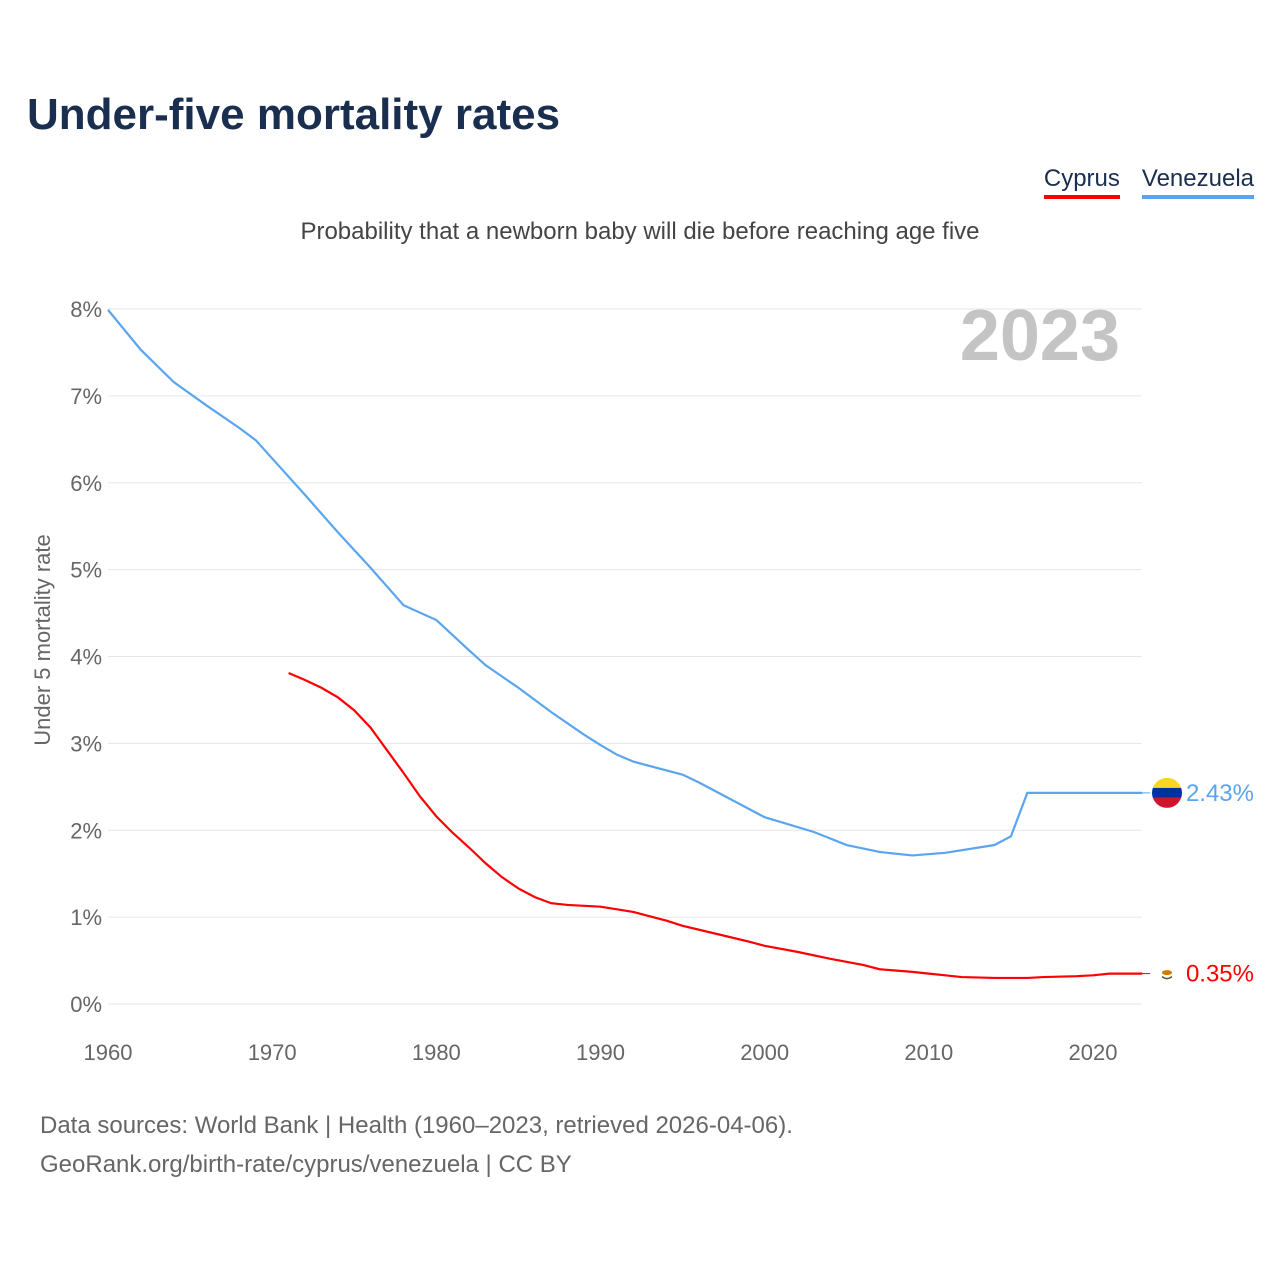  What do you see at coordinates (86, 917) in the screenshot?
I see `y-tick-label: 1%` at bounding box center [86, 917].